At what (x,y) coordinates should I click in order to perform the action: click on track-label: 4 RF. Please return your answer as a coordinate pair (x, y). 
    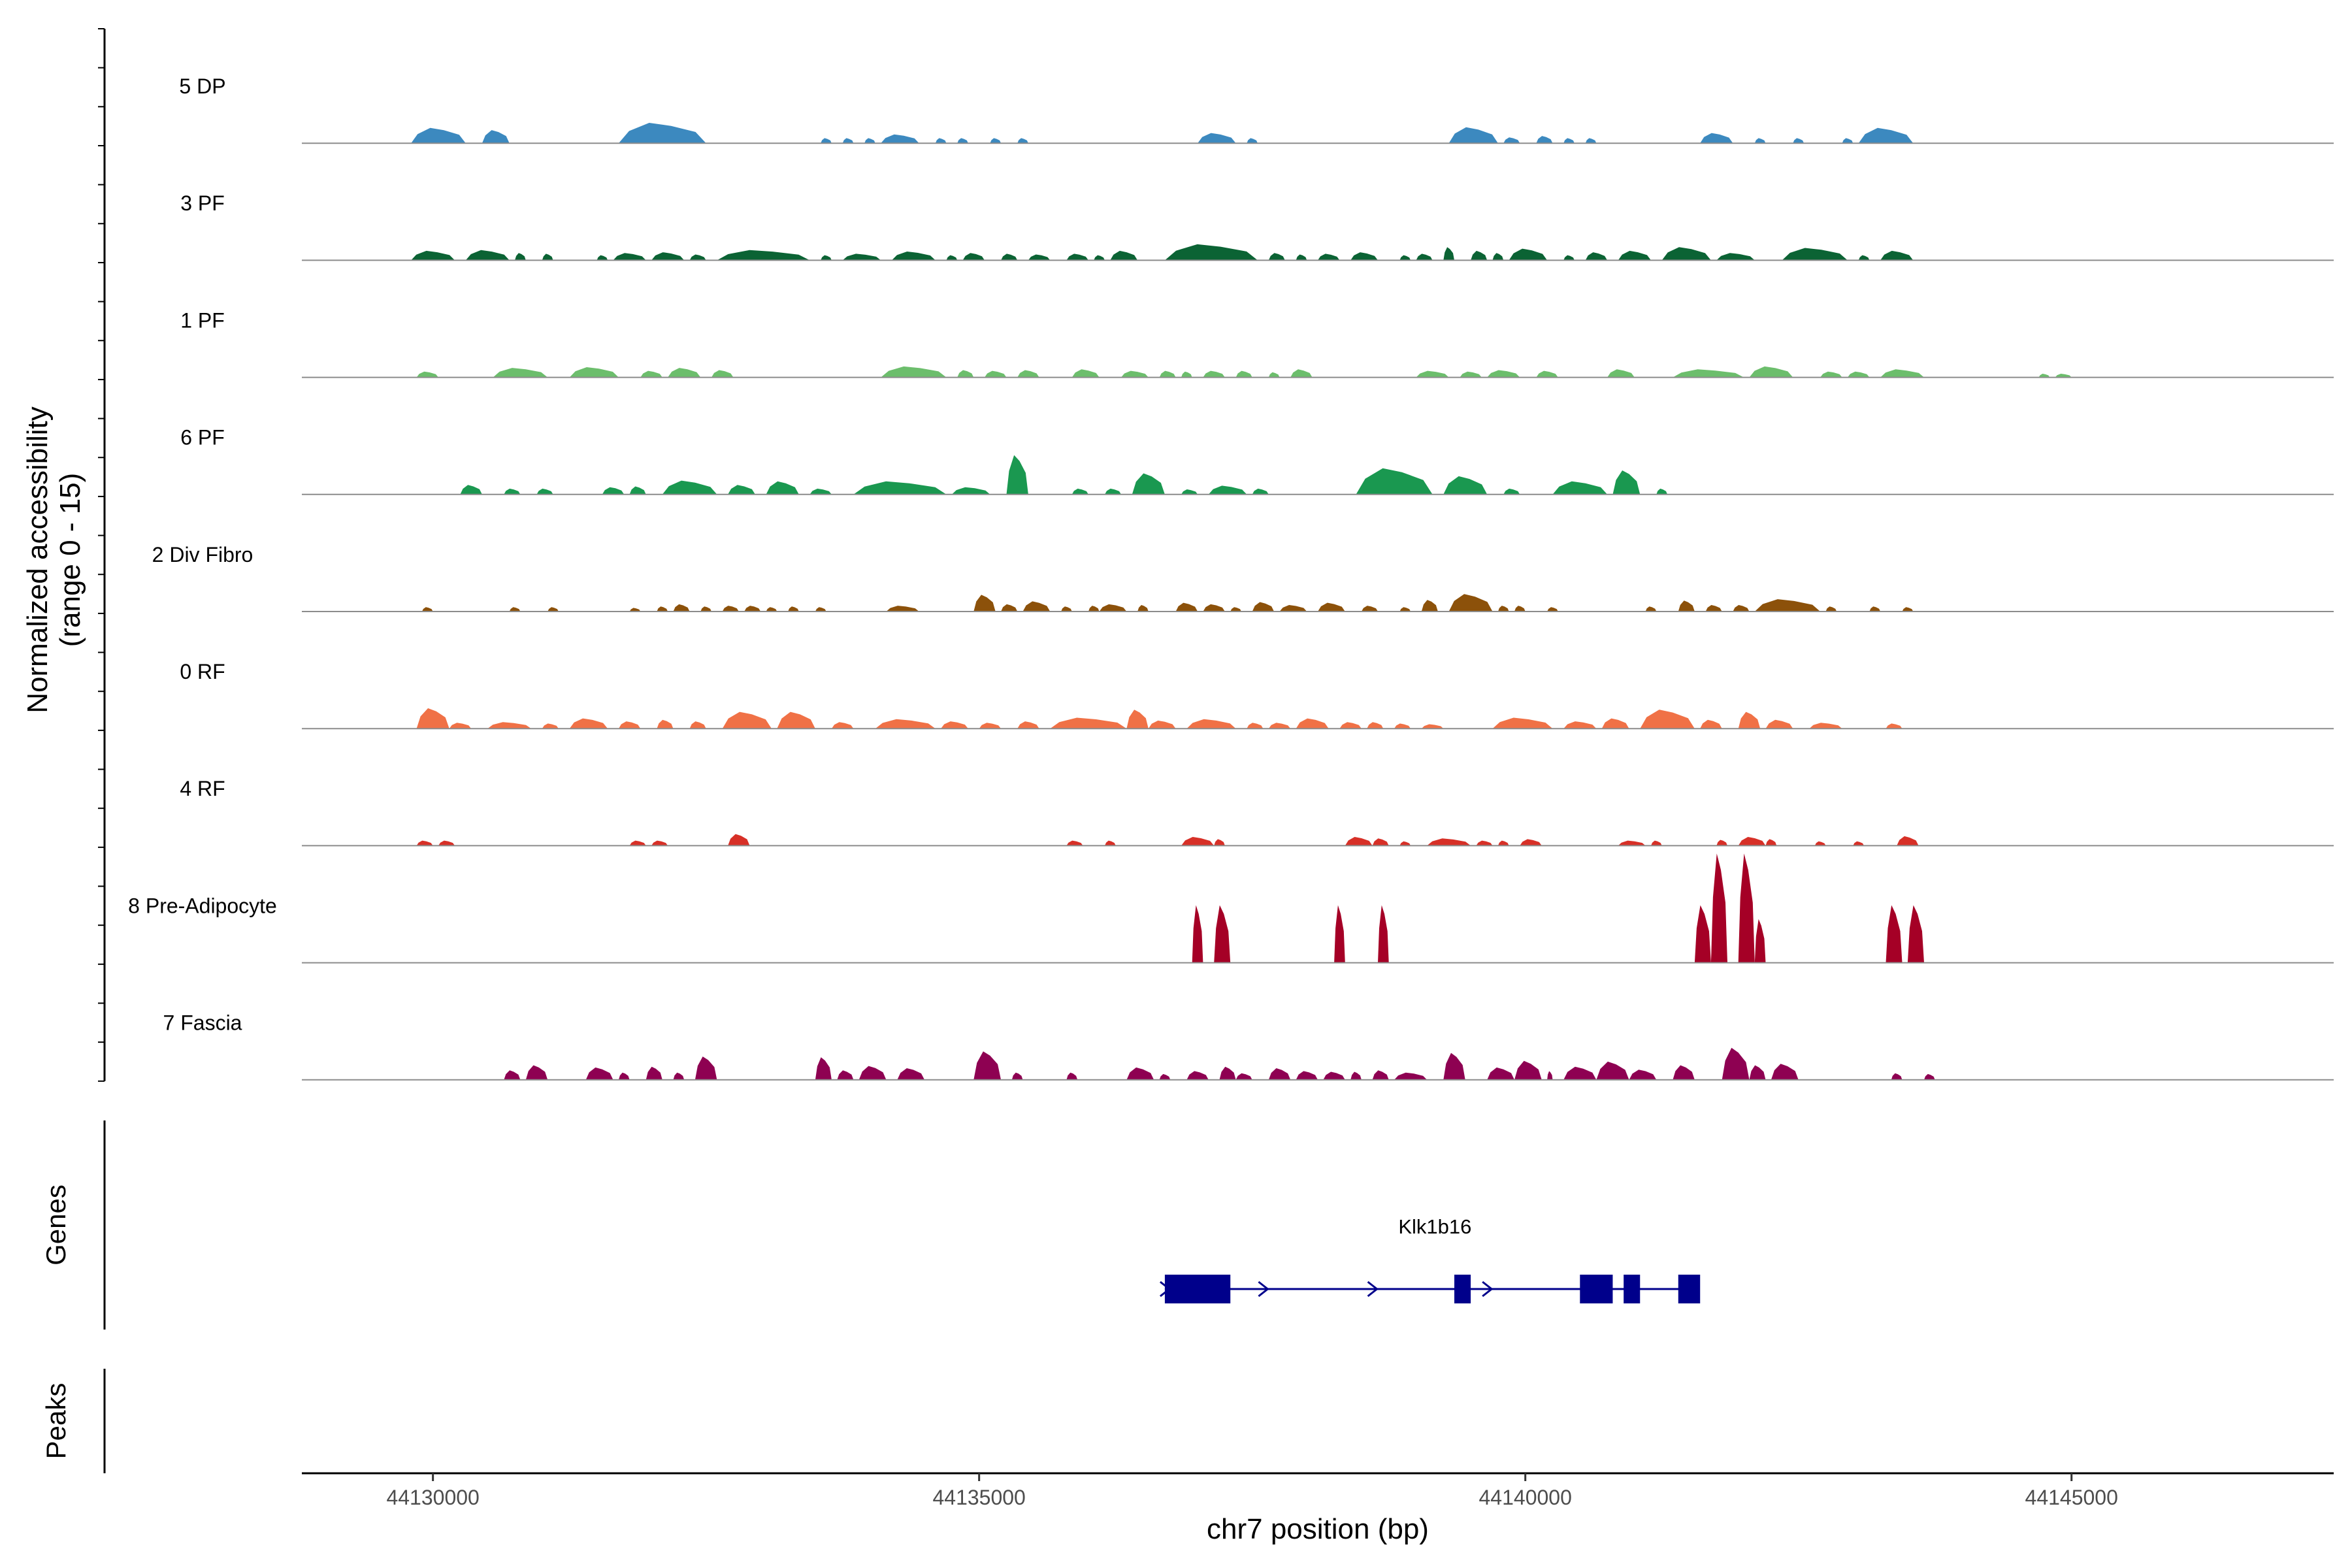
    Looking at the image, I should click on (202, 788).